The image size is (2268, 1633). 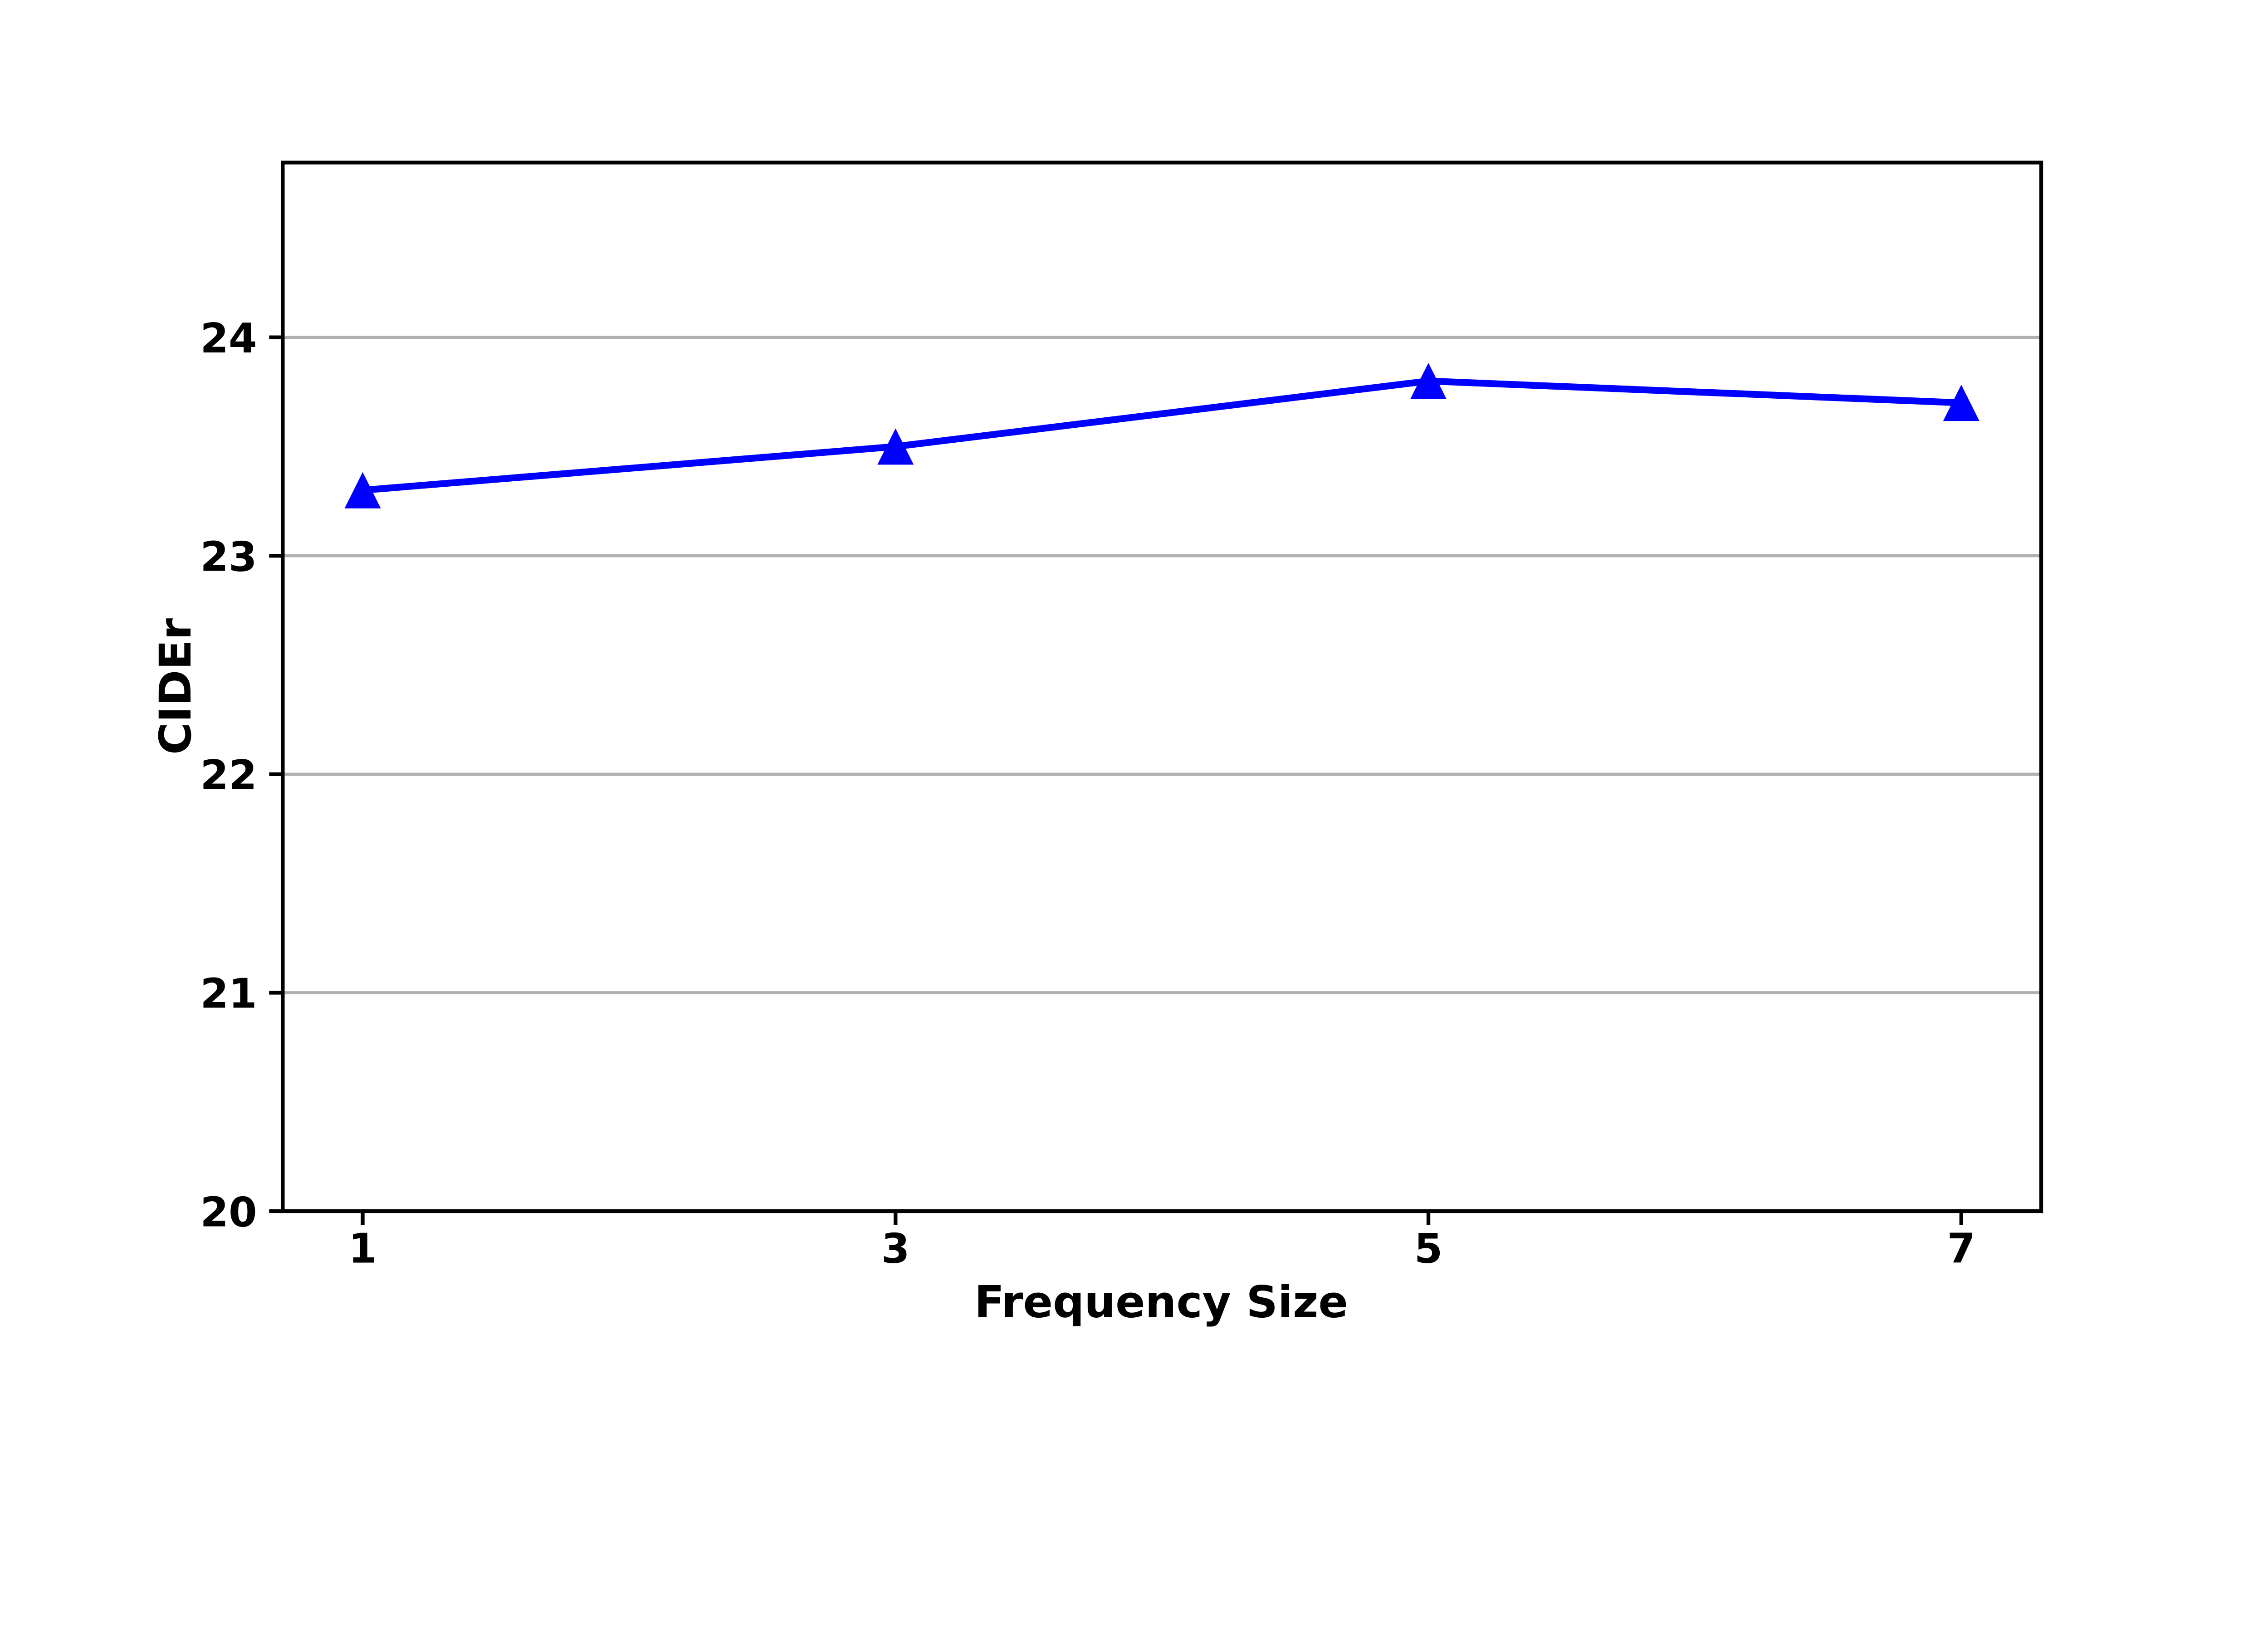 What do you see at coordinates (229, 994) in the screenshot?
I see `y-tick-label: 21` at bounding box center [229, 994].